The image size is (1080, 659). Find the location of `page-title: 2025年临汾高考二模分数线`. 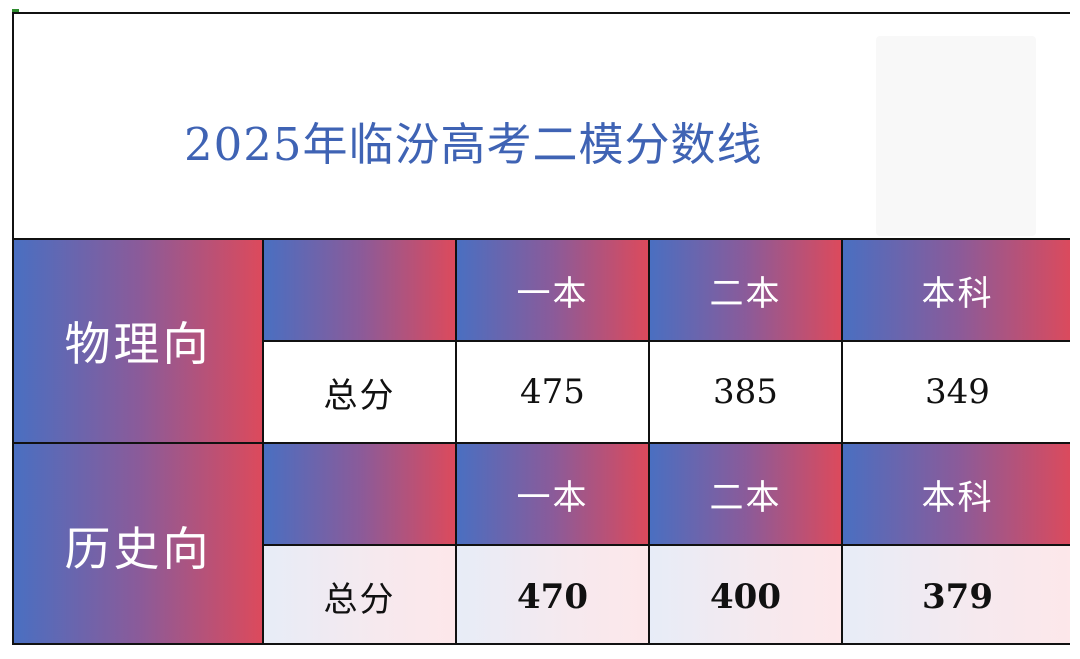

page-title: 2025年临汾高考二模分数线 is located at coordinates (473, 144).